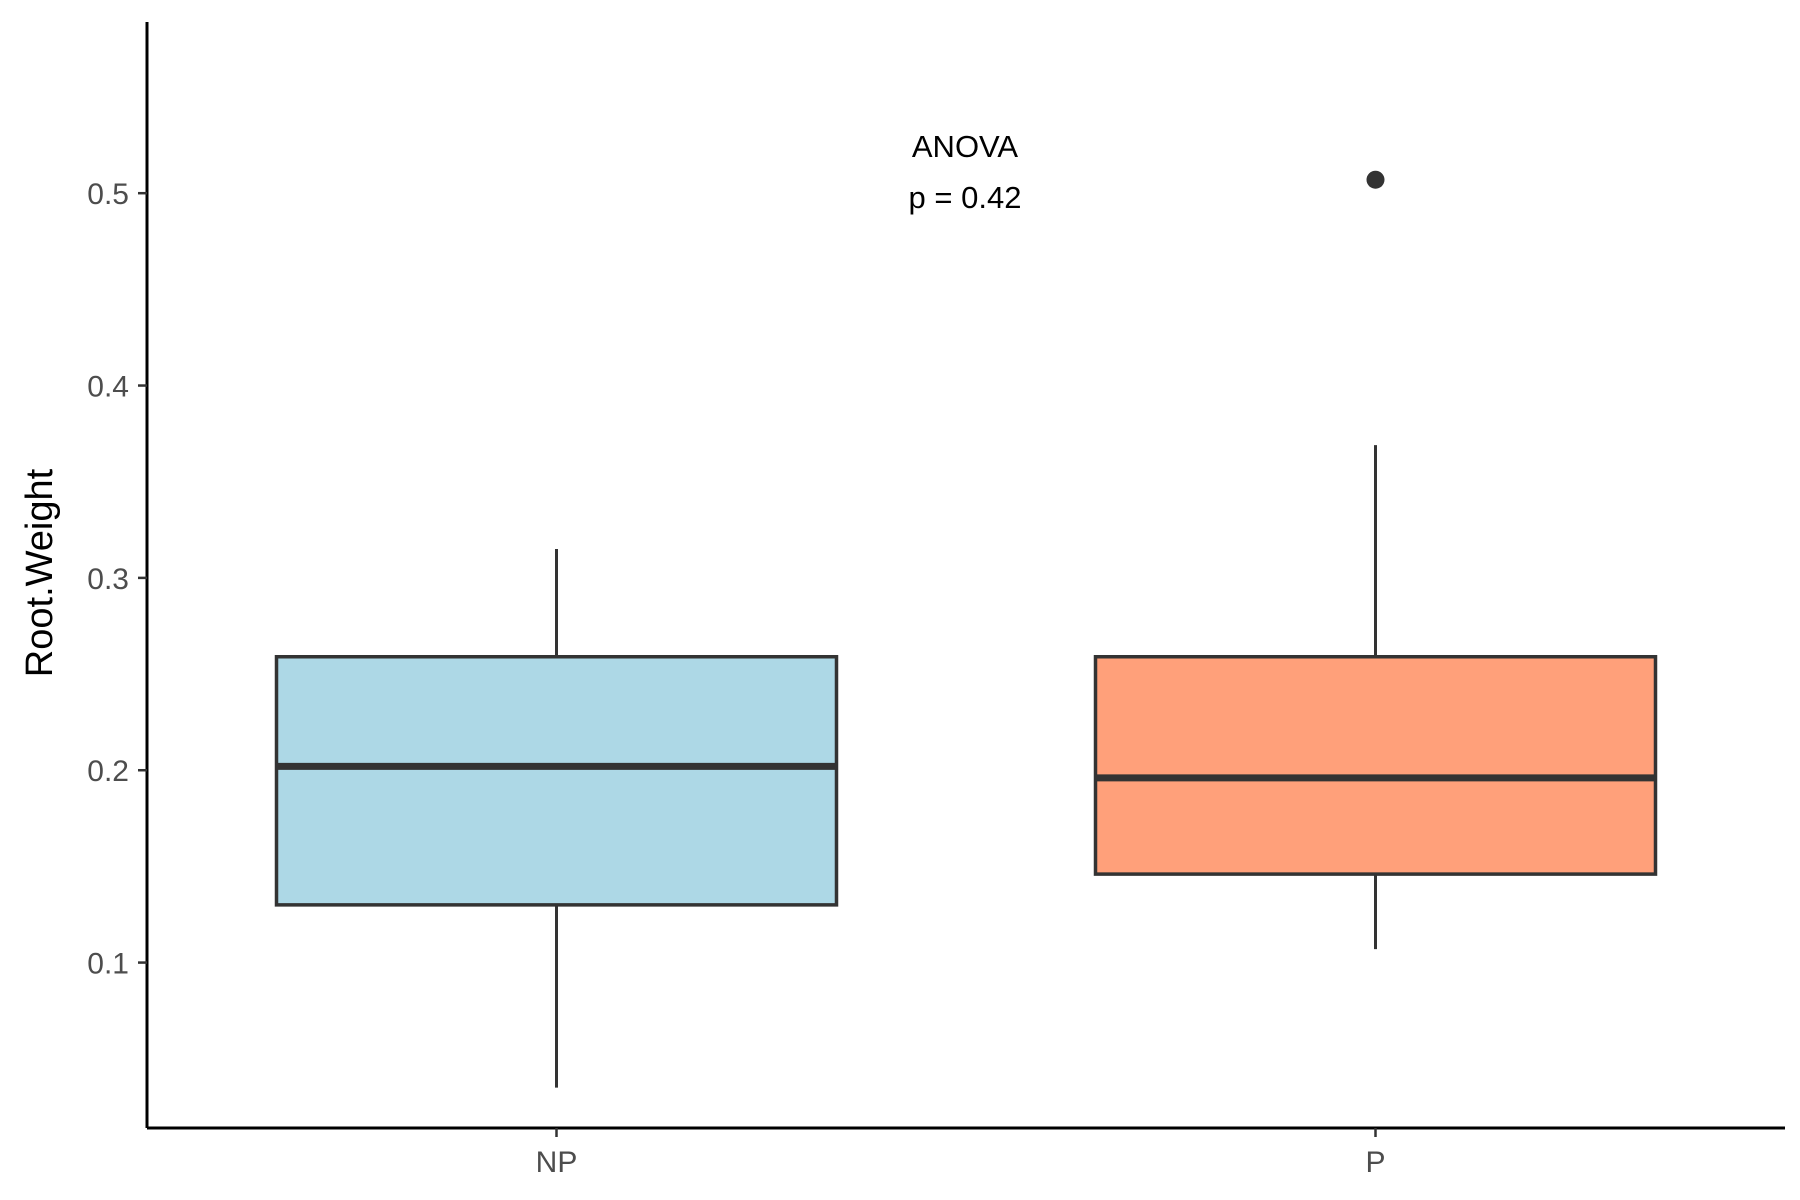 The image size is (1800, 1200). Describe the element at coordinates (965, 197) in the screenshot. I see `p-value-label: p = 0.42` at that location.